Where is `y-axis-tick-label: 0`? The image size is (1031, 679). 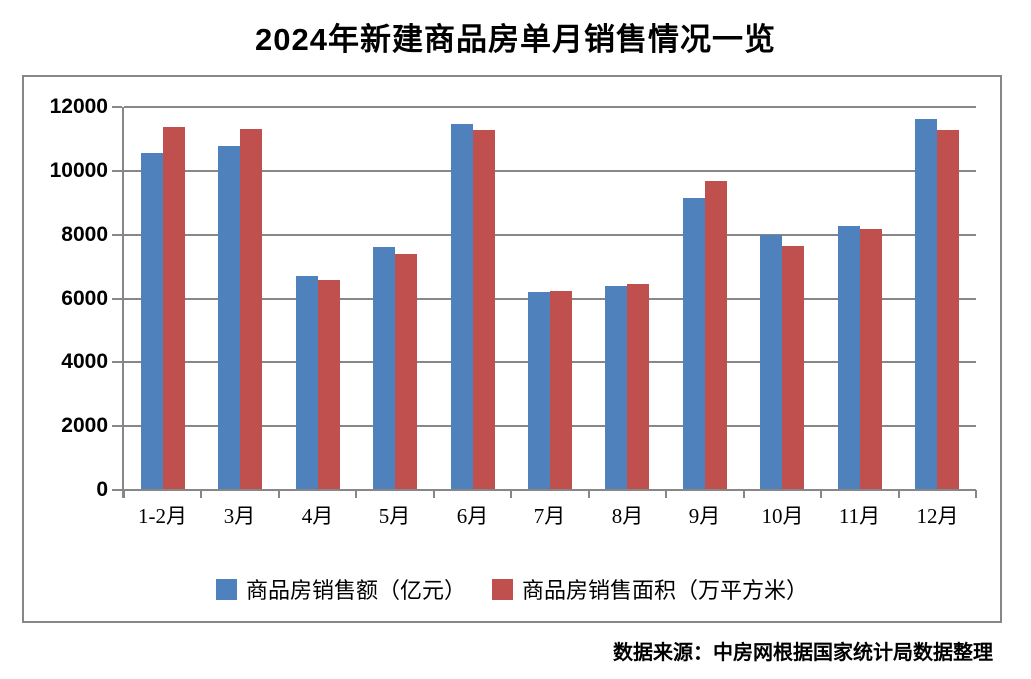 y-axis-tick-label: 0 is located at coordinates (102, 489).